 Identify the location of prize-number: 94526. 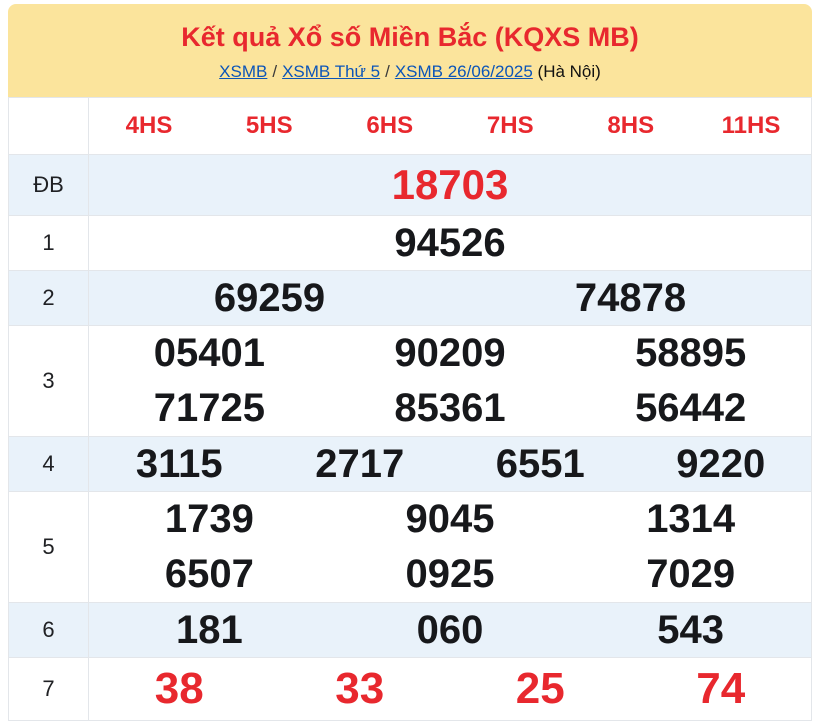
(450, 243).